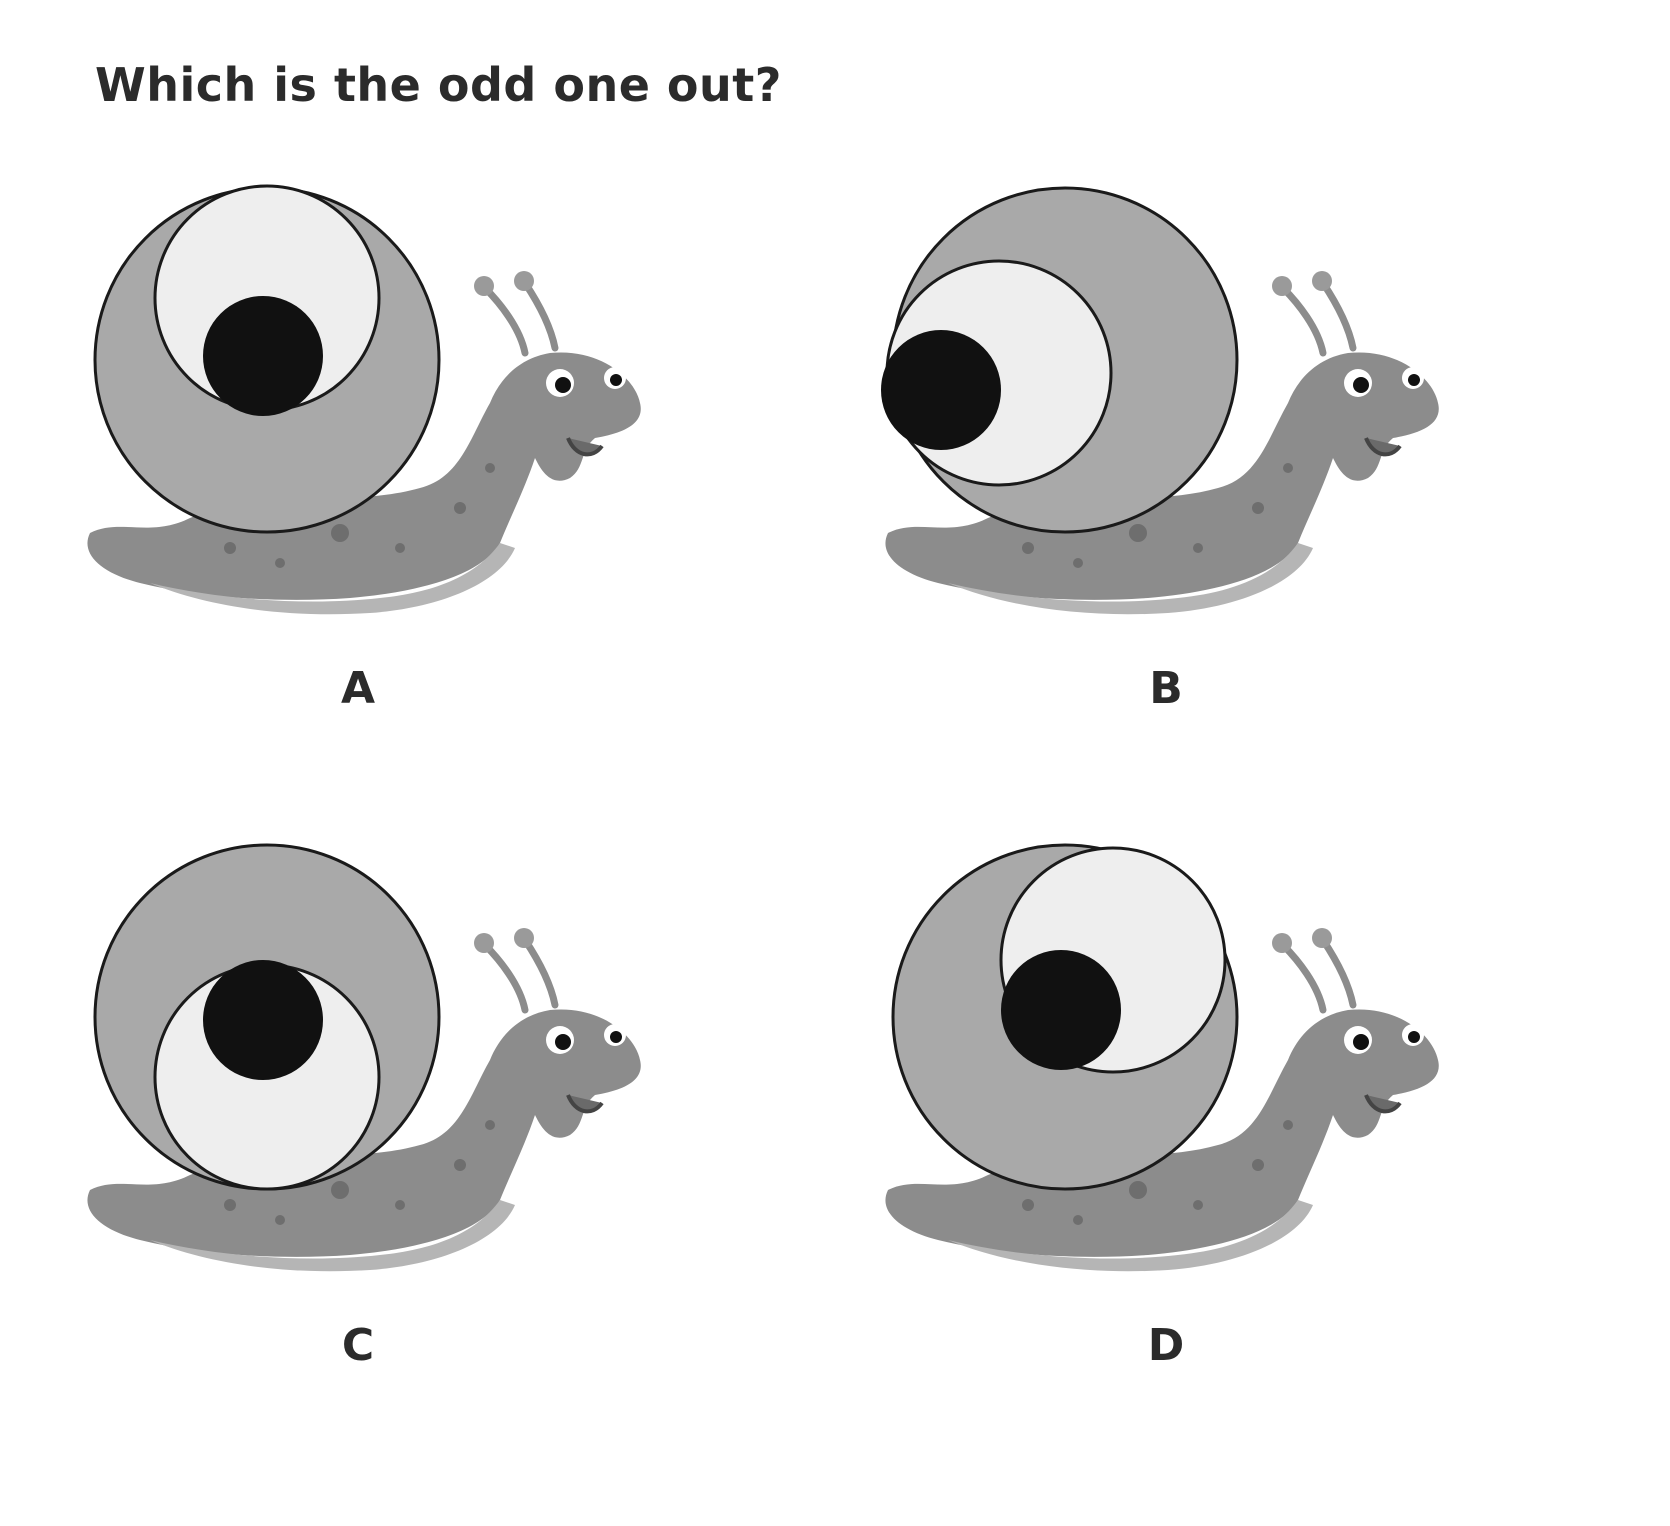 The width and height of the screenshot is (1670, 1526). I want to click on option-a: A, so click(380, 466).